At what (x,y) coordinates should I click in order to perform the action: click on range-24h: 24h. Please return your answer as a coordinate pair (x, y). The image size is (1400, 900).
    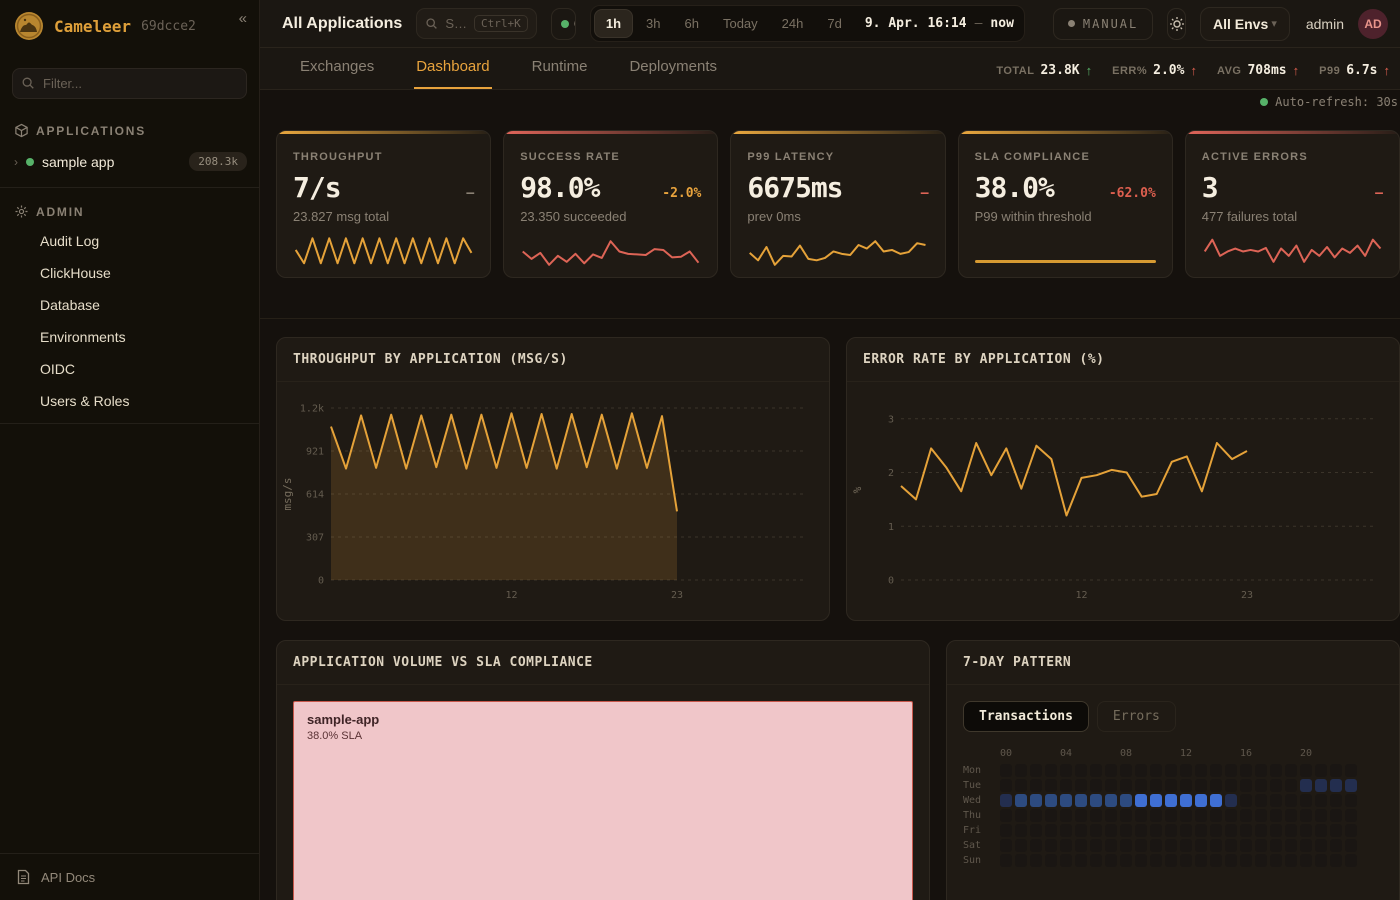
    Looking at the image, I should click on (793, 23).